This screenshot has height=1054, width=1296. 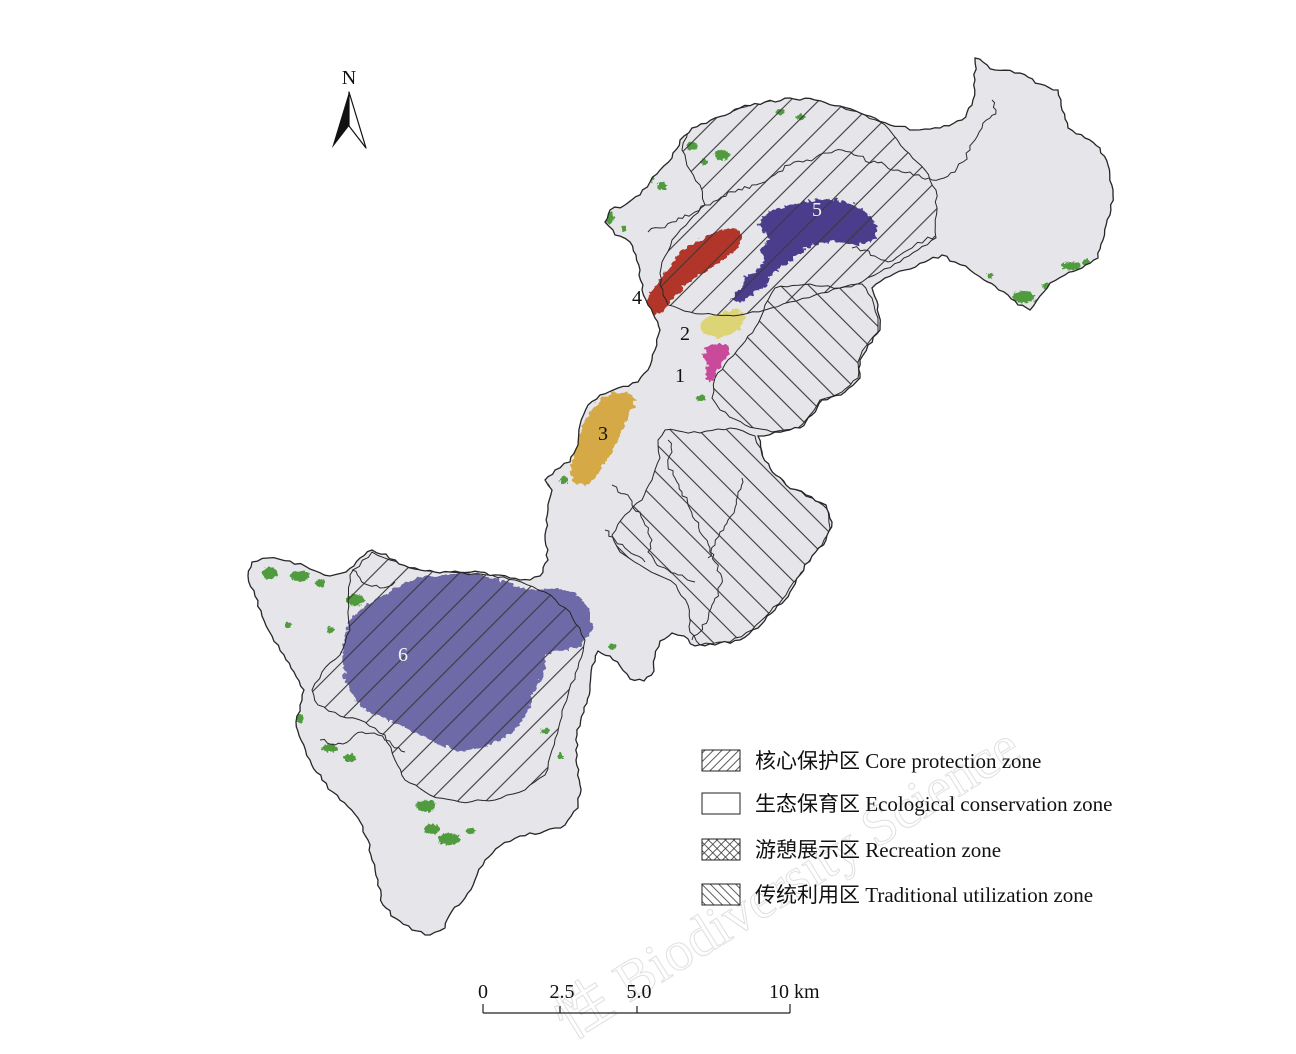 I want to click on legend-swatch-recreation, so click(x=721, y=849).